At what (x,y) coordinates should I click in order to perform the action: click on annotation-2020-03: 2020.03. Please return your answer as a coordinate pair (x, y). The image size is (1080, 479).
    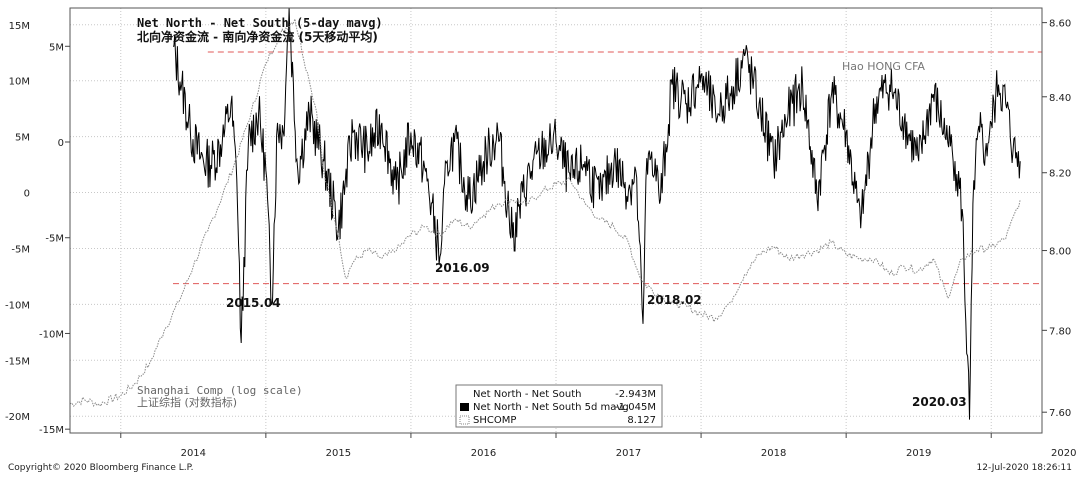
    Looking at the image, I should click on (939, 402).